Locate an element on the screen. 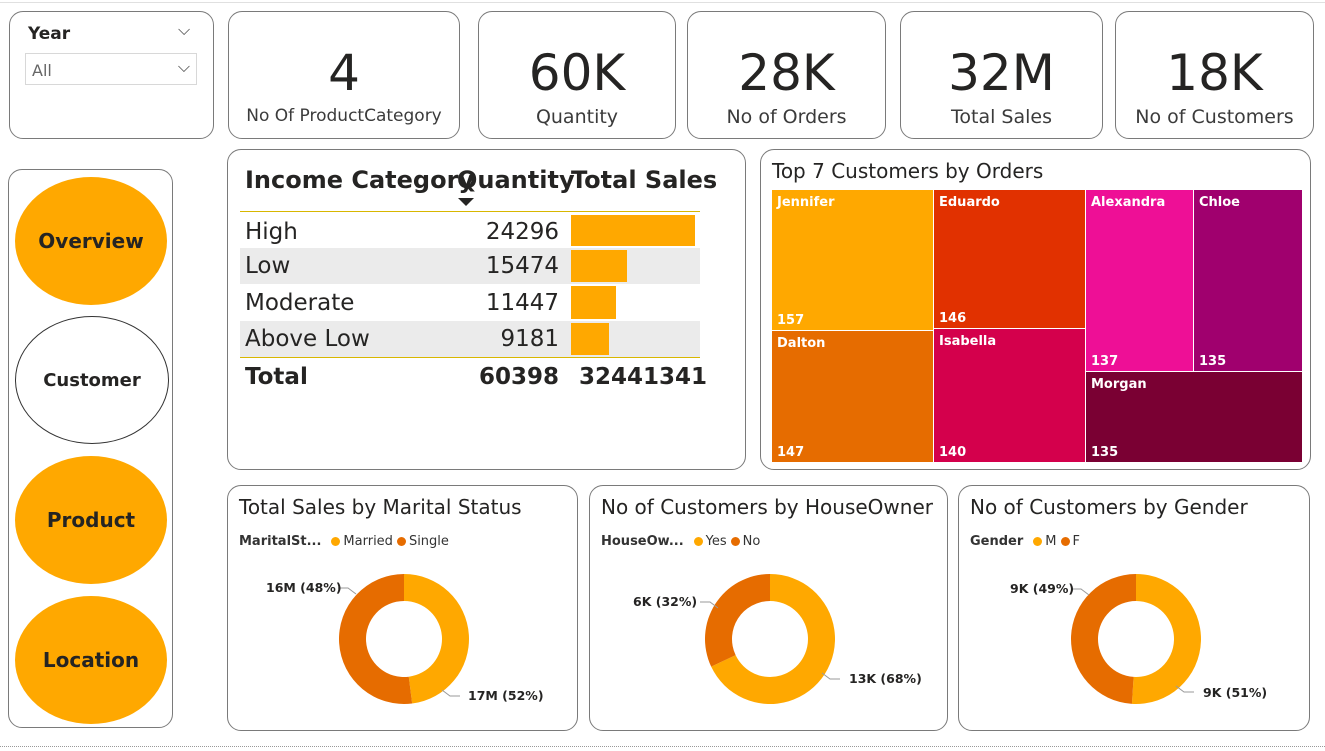  table-header-total-sales: Total Sales is located at coordinates (644, 180).